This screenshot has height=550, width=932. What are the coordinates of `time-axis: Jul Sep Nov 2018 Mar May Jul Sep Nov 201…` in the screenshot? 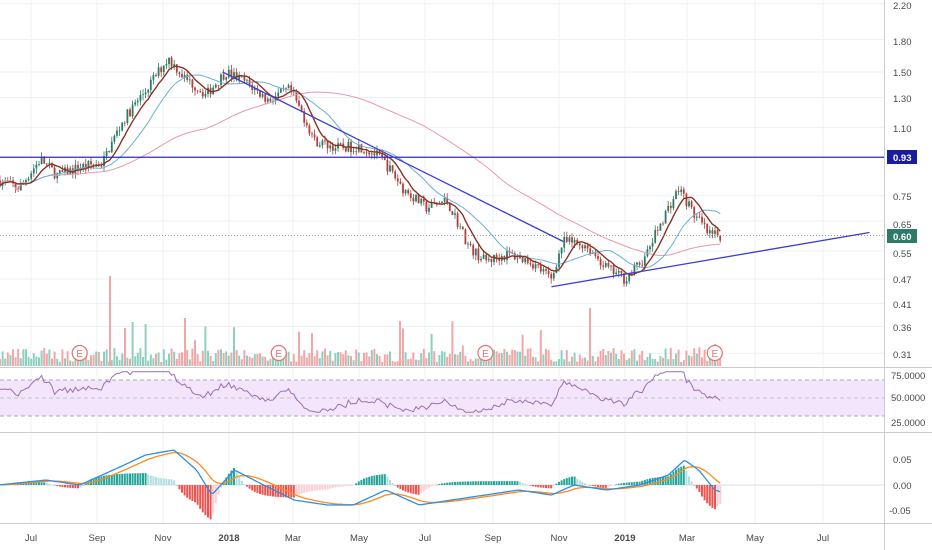 It's located at (427, 538).